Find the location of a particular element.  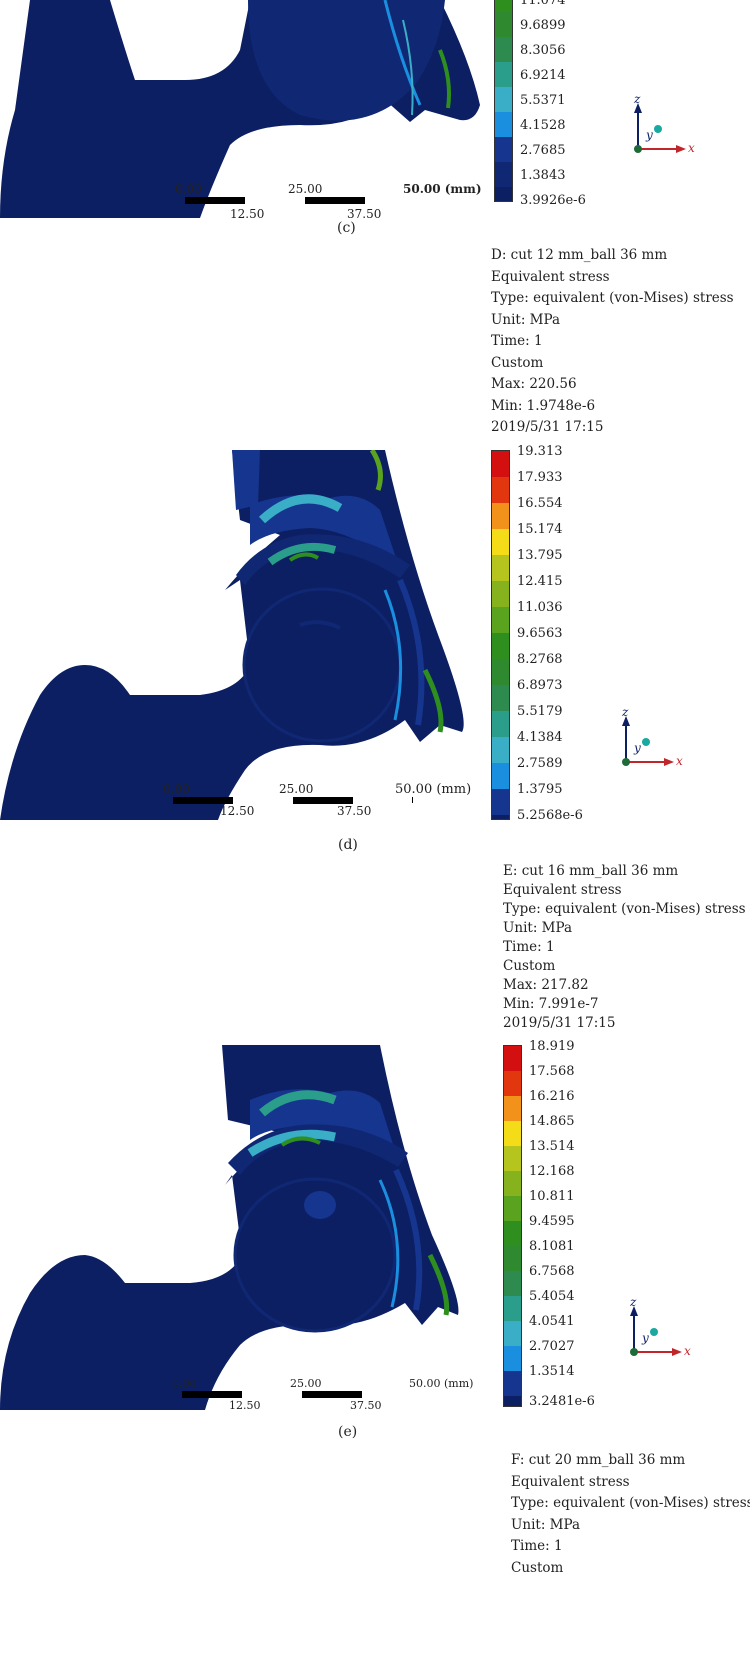

legend-label: 1.3514 is located at coordinates (552, 1371).